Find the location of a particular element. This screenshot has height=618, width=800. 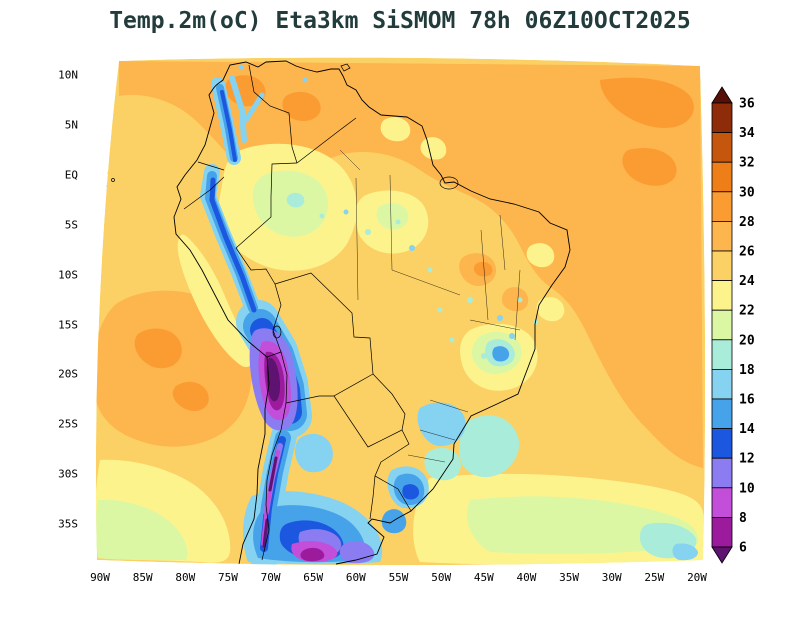

sierras-cordoba-cool is located at coordinates (314, 453).